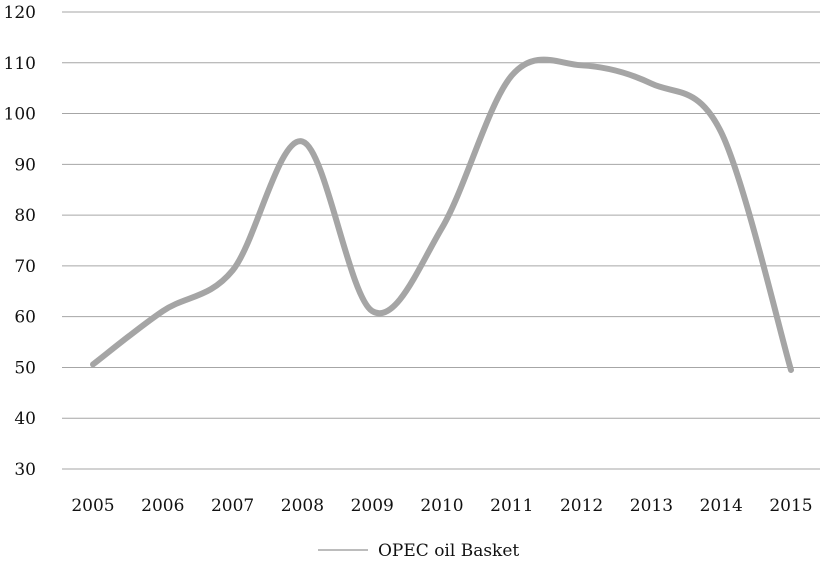 Image resolution: width=820 pixels, height=569 pixels. Describe the element at coordinates (302, 506) in the screenshot. I see `x-tick-label: 2008` at that location.